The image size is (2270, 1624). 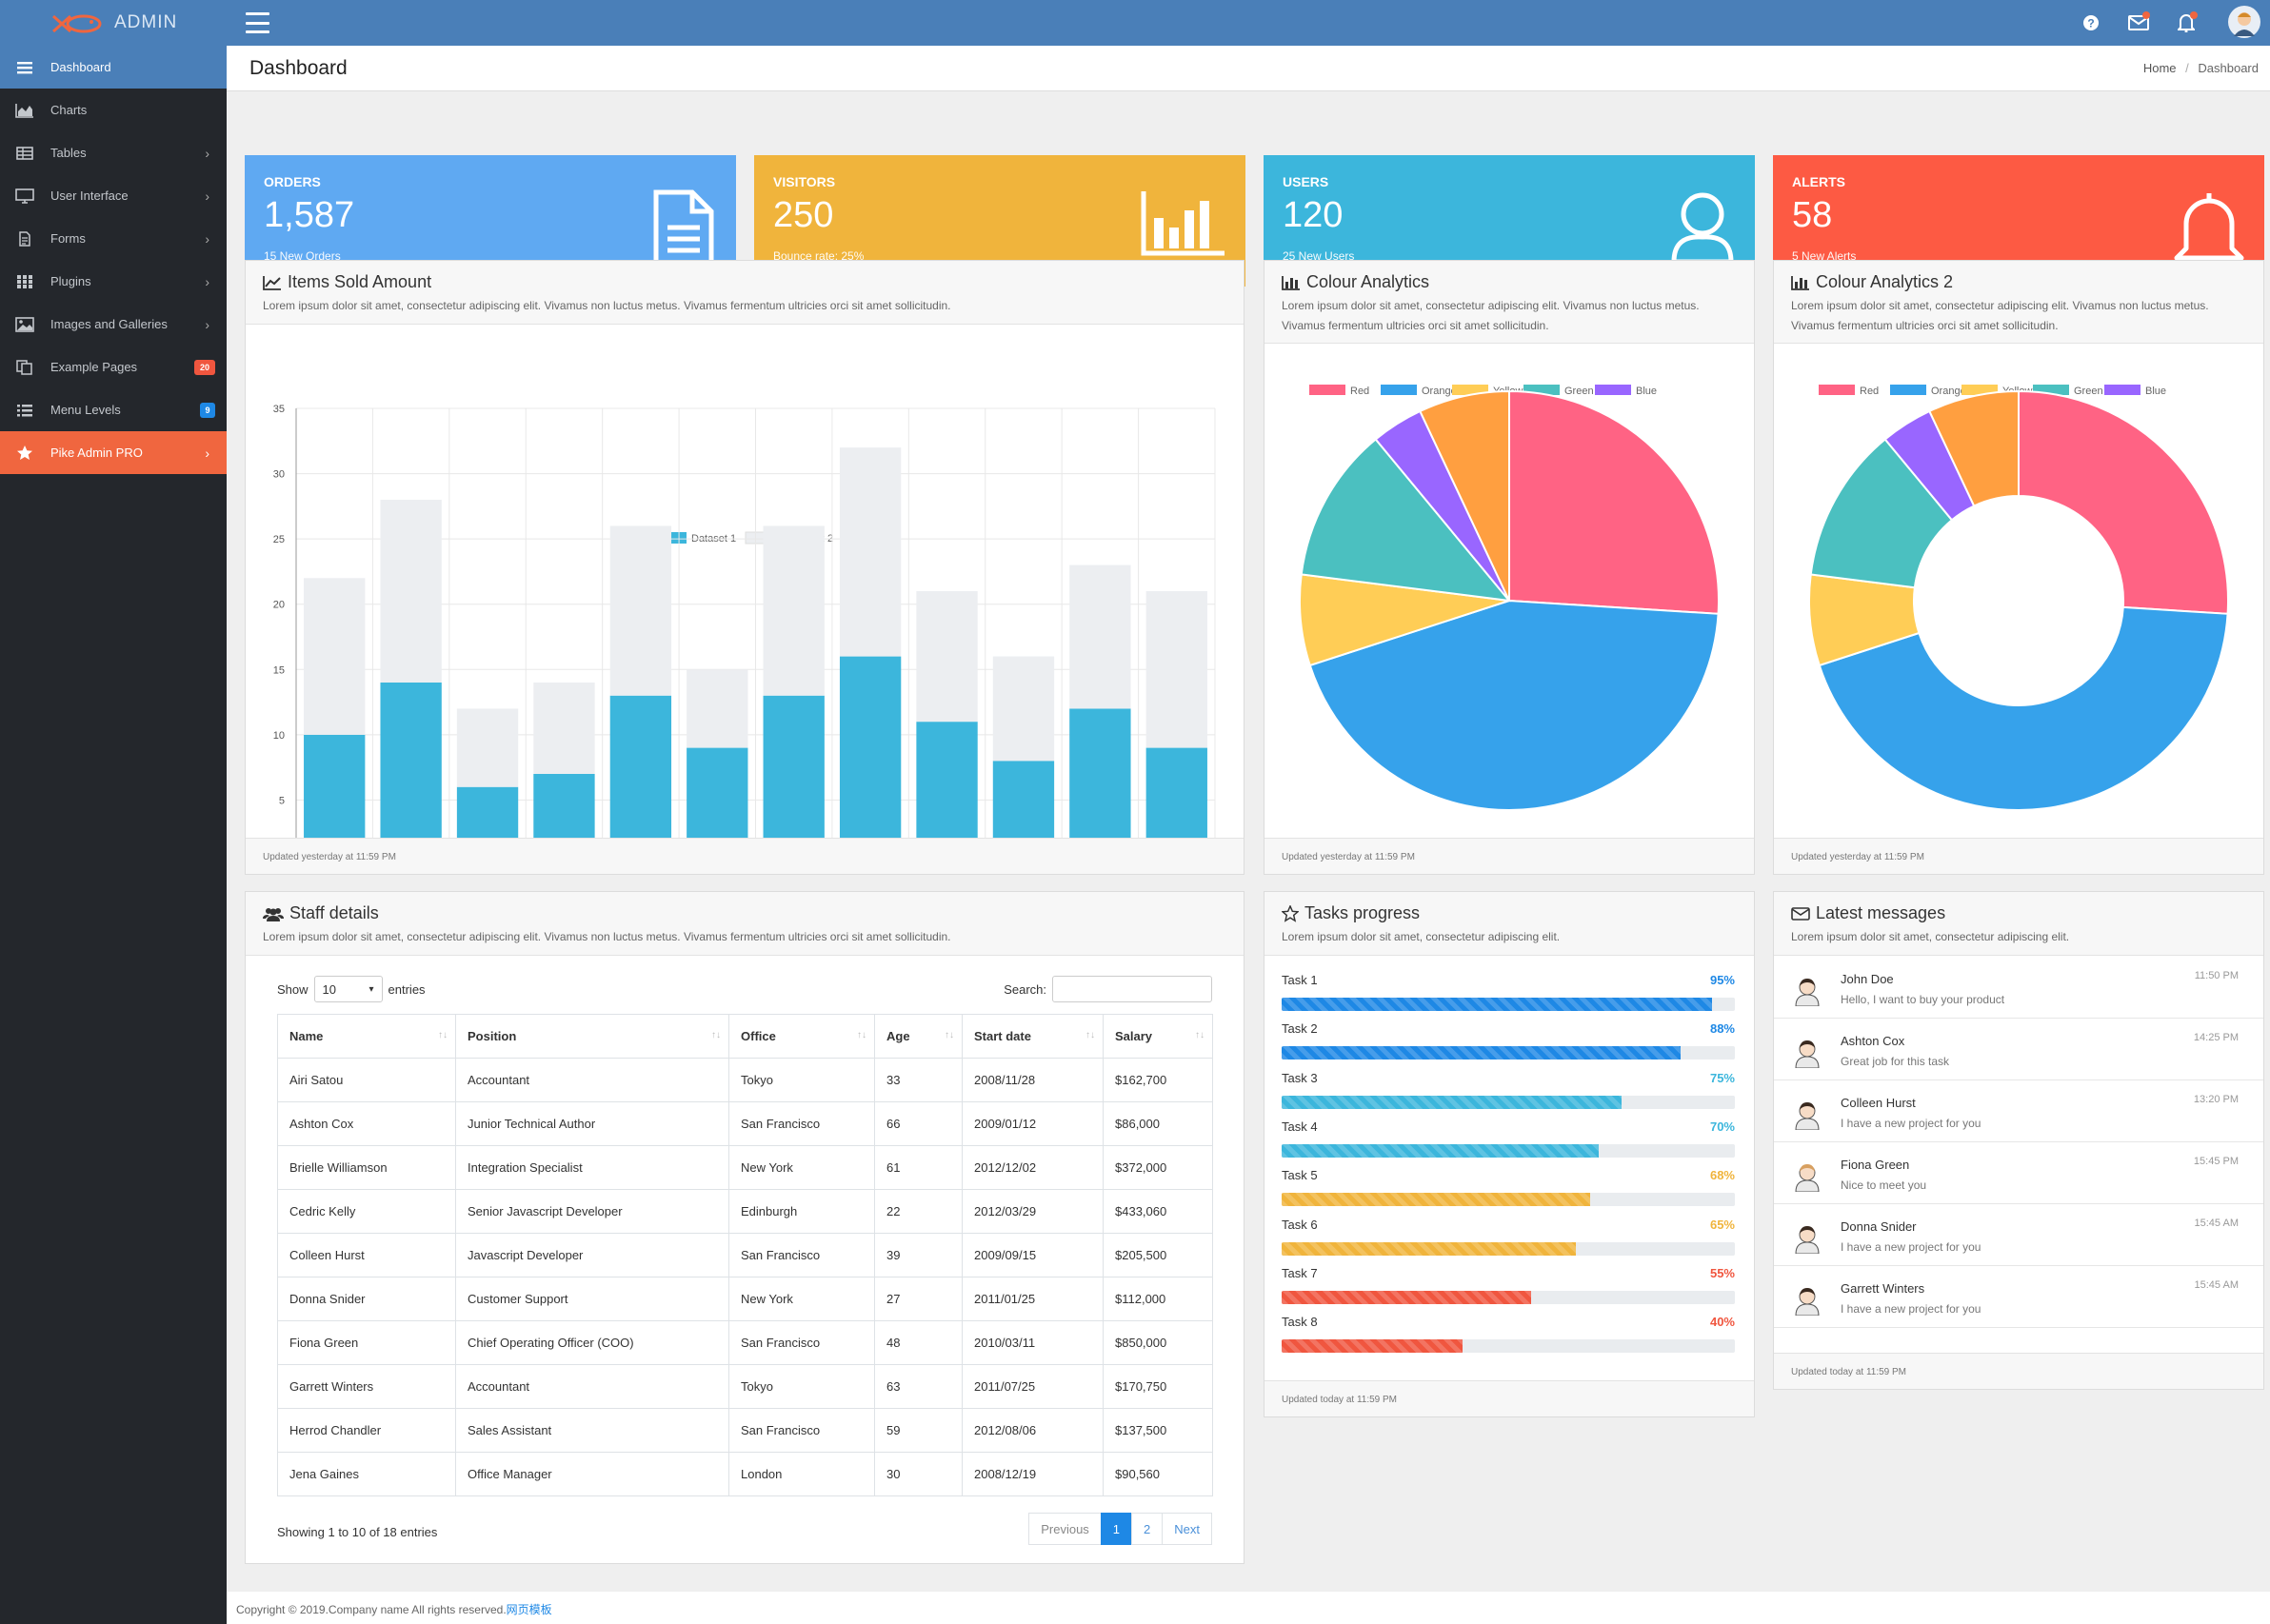 I want to click on example-pages-badge: 20, so click(x=204, y=367).